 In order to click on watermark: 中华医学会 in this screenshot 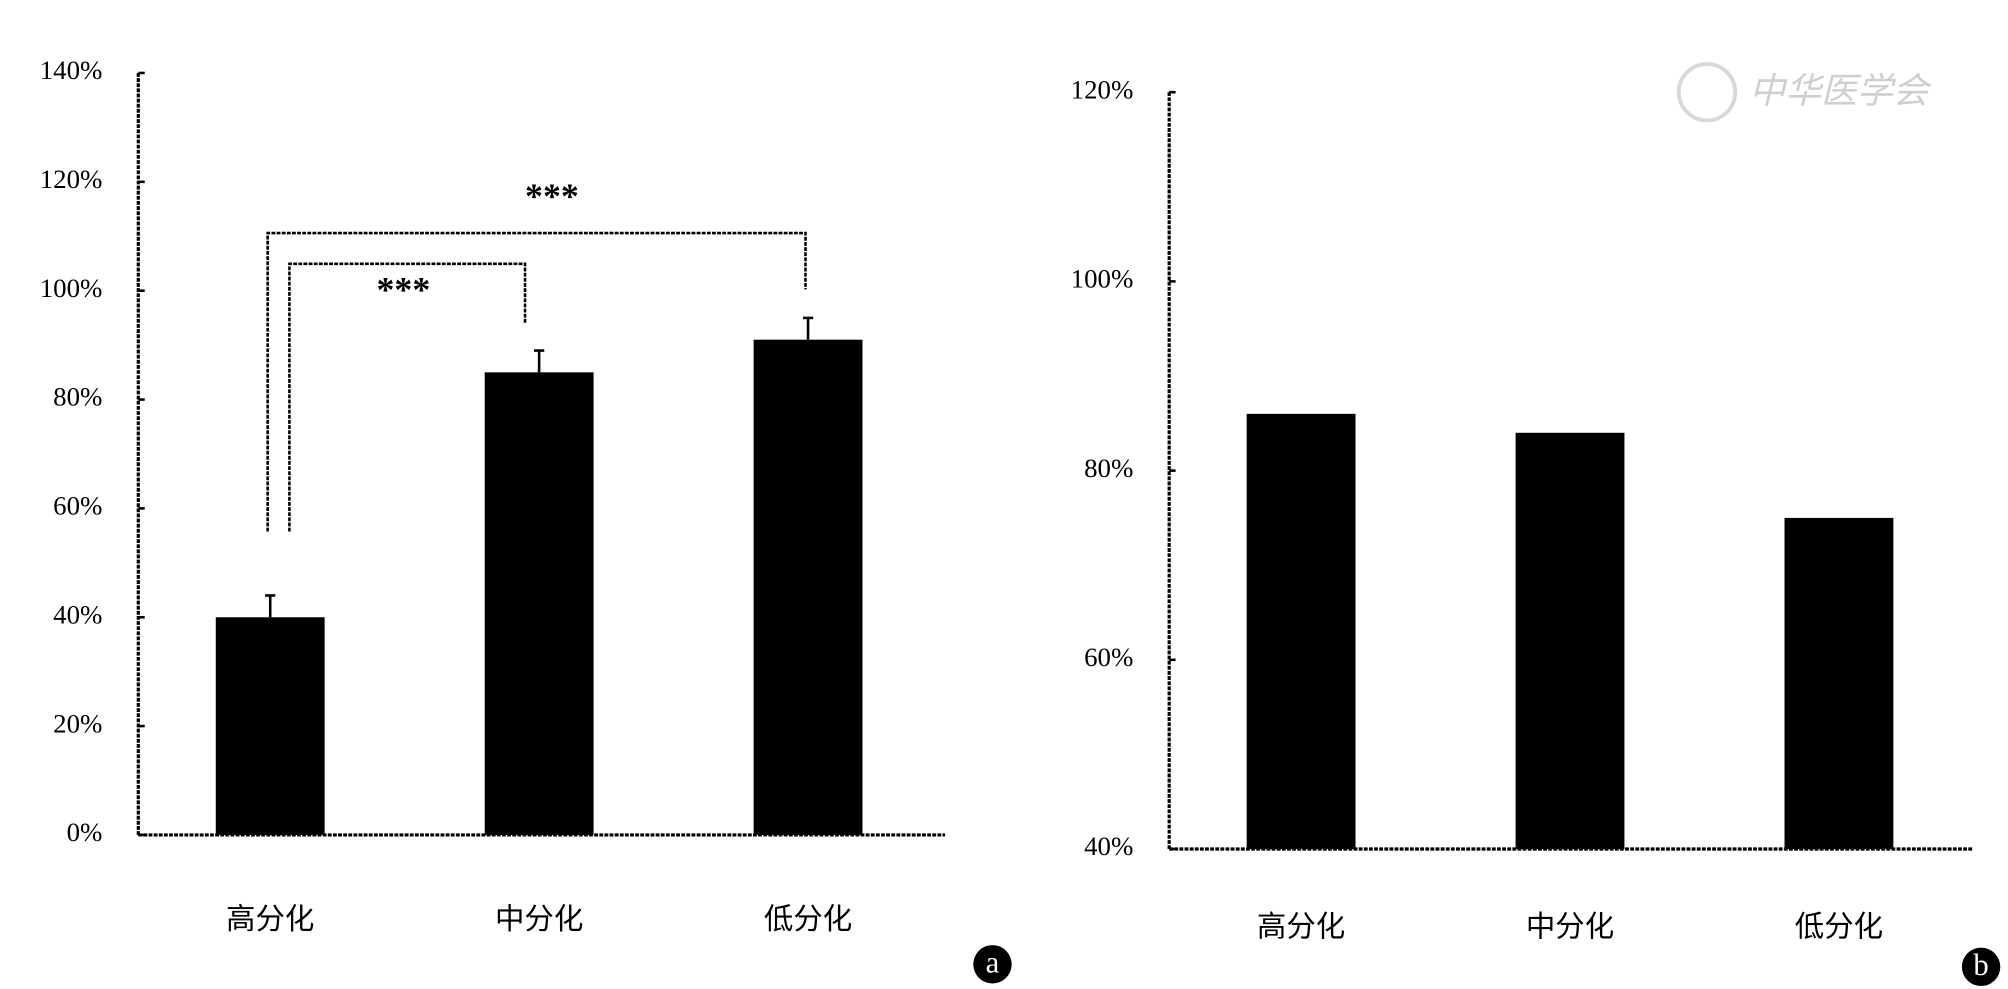, I will do `click(1840, 91)`.